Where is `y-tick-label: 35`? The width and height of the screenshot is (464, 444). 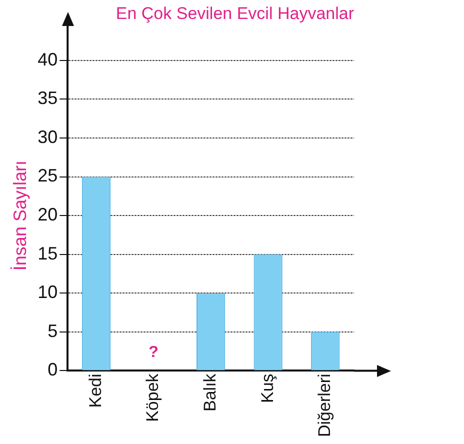
y-tick-label: 35 is located at coordinates (48, 98).